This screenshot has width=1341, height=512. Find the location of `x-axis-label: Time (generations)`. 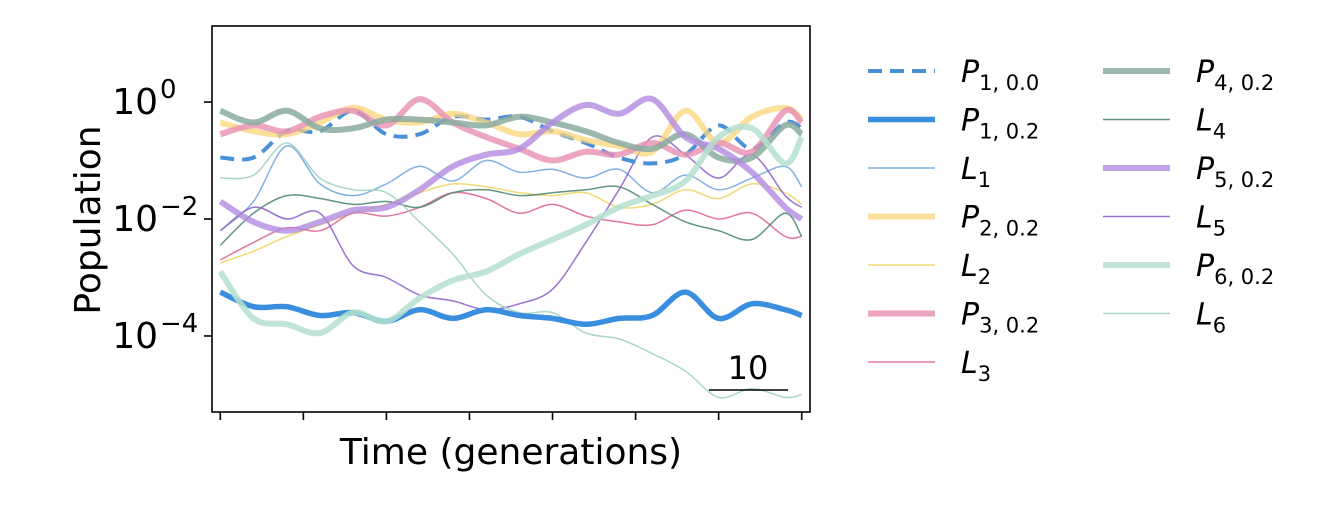

x-axis-label: Time (generations) is located at coordinates (510, 452).